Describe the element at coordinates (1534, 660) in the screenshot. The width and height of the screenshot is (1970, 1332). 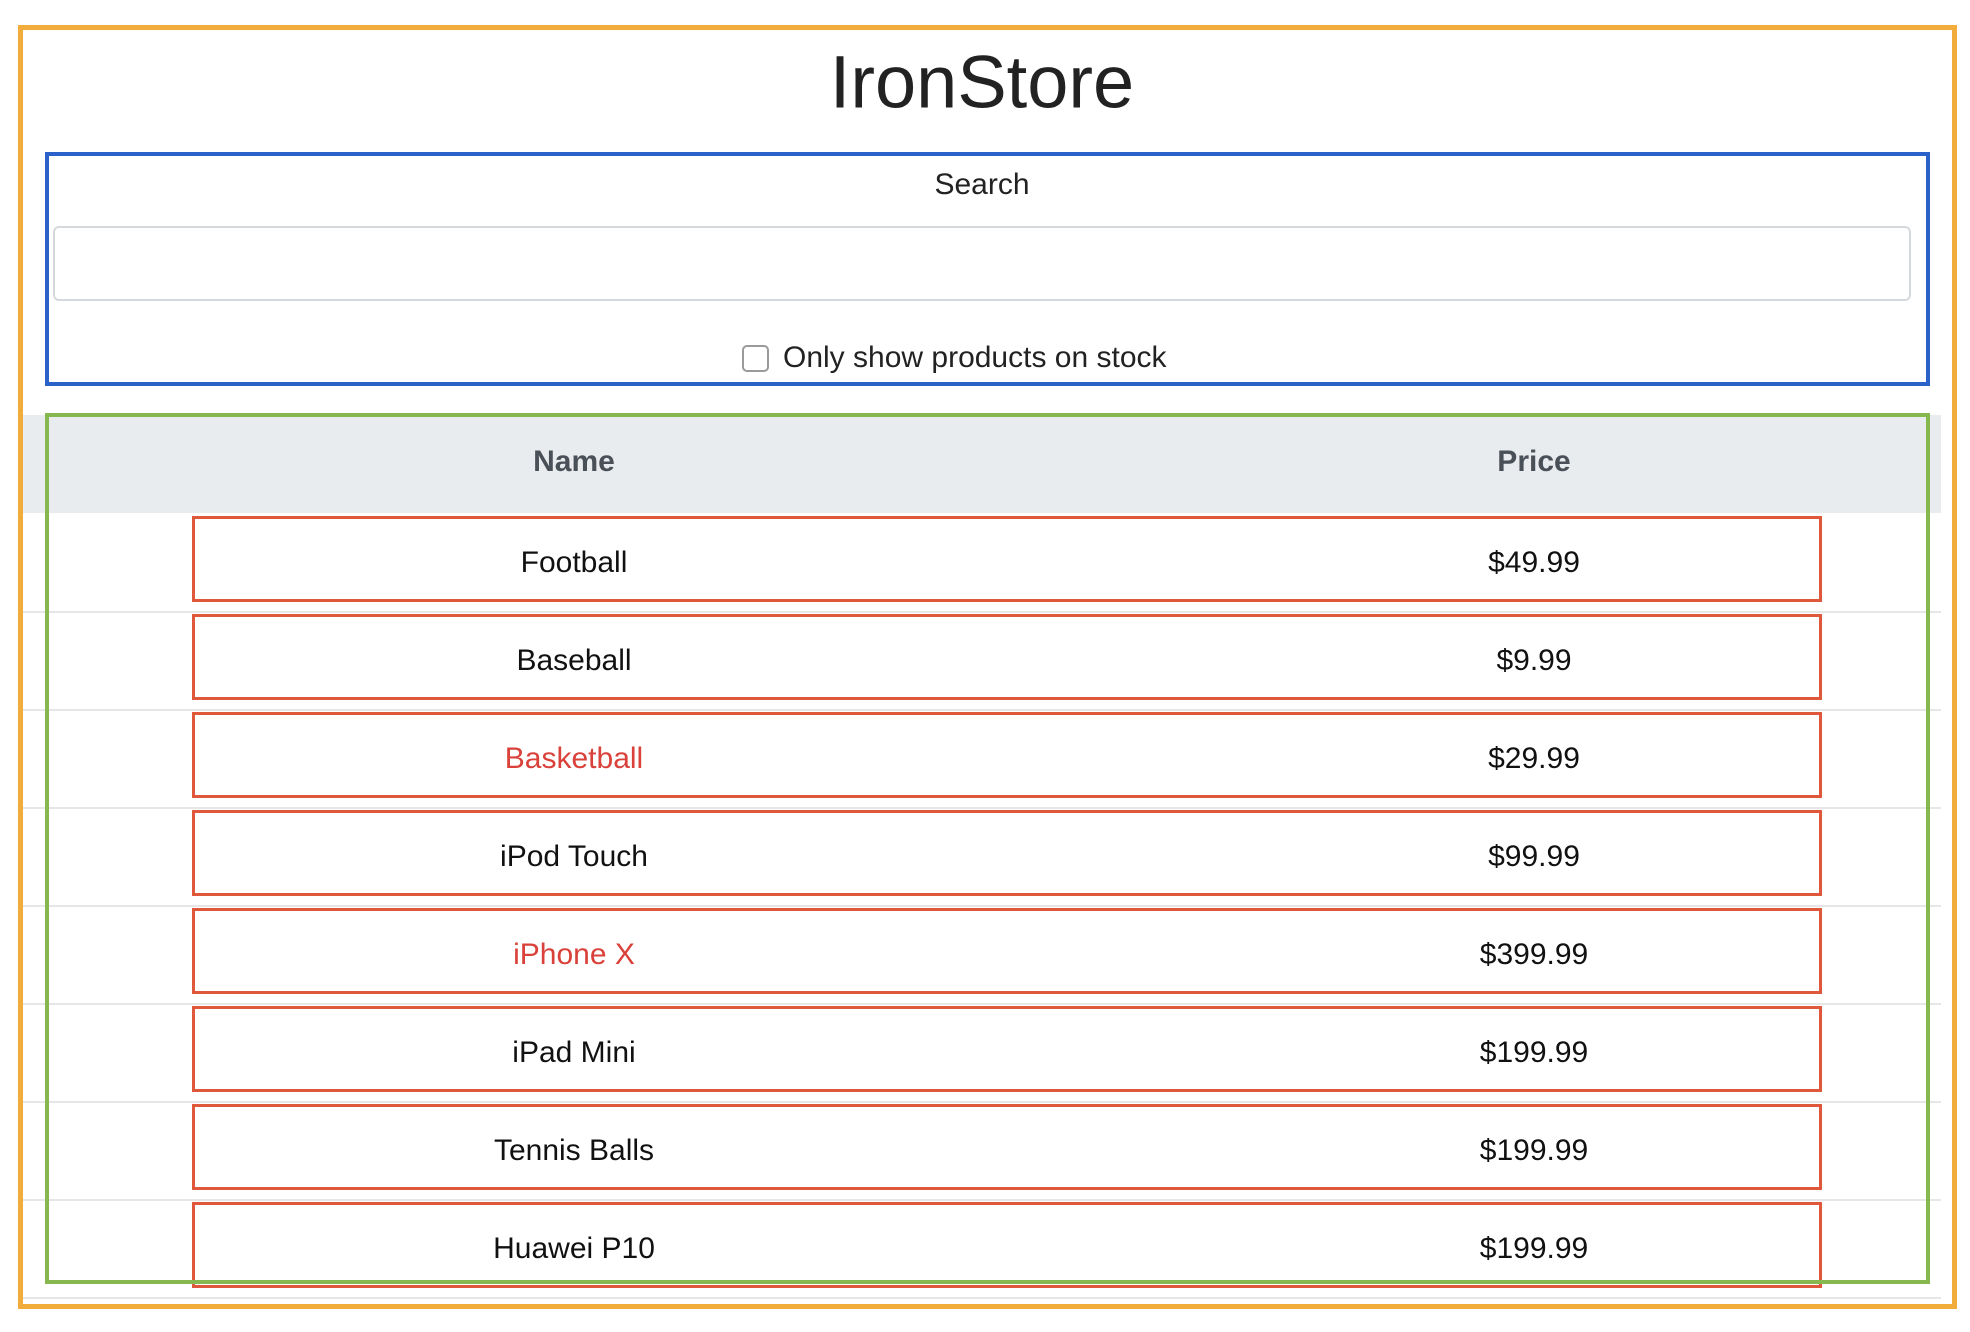
I see `product-price: $9.99` at that location.